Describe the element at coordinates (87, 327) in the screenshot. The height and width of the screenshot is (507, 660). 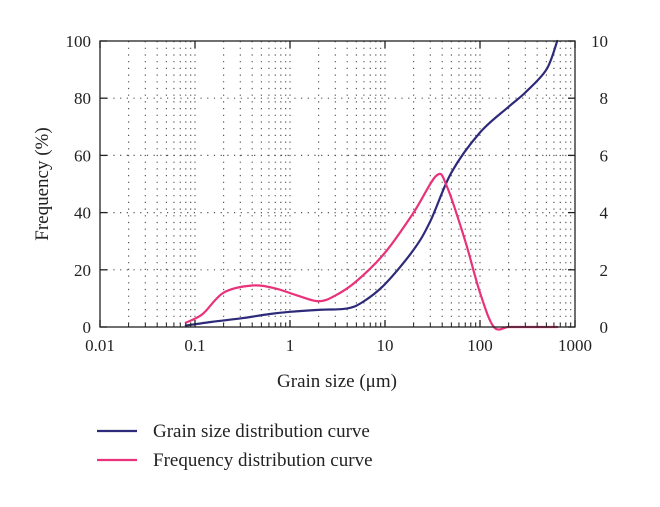
I see `y-tick-label: 0` at that location.